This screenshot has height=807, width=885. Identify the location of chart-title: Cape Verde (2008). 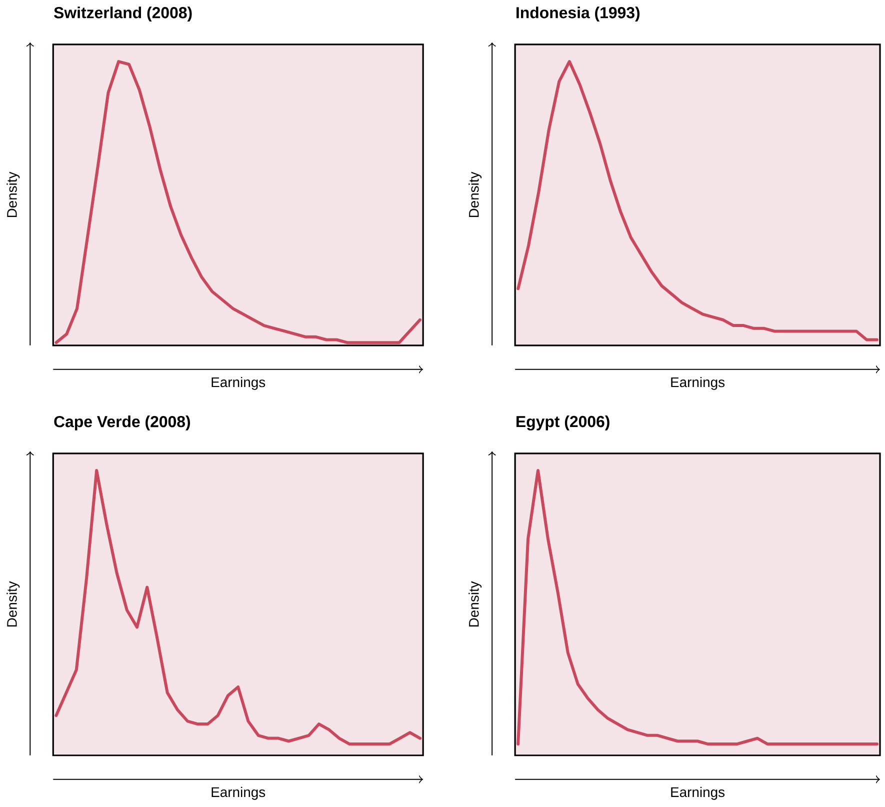
(122, 423).